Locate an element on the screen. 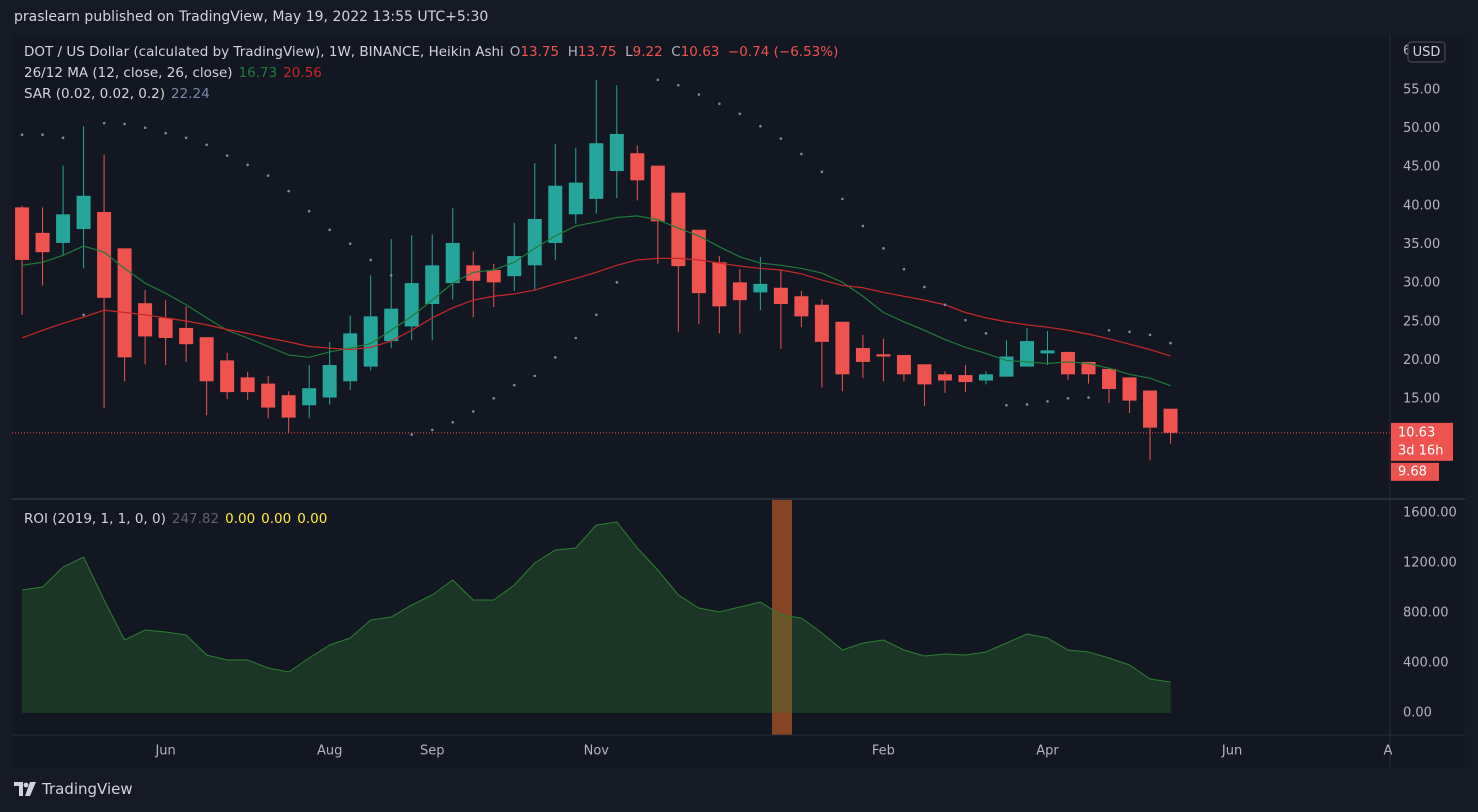  last-price-box is located at coordinates (1422, 441).